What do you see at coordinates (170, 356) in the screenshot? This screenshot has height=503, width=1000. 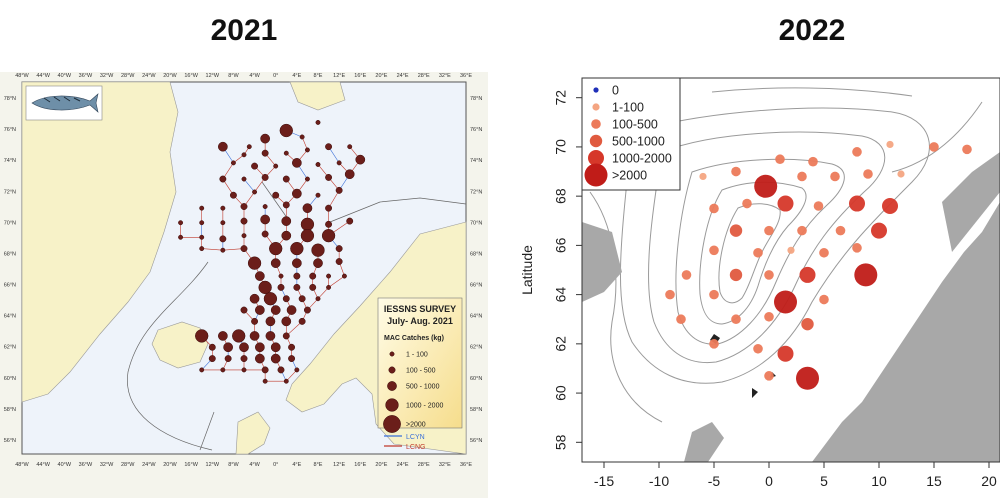 I see `eez-line-iceland` at bounding box center [170, 356].